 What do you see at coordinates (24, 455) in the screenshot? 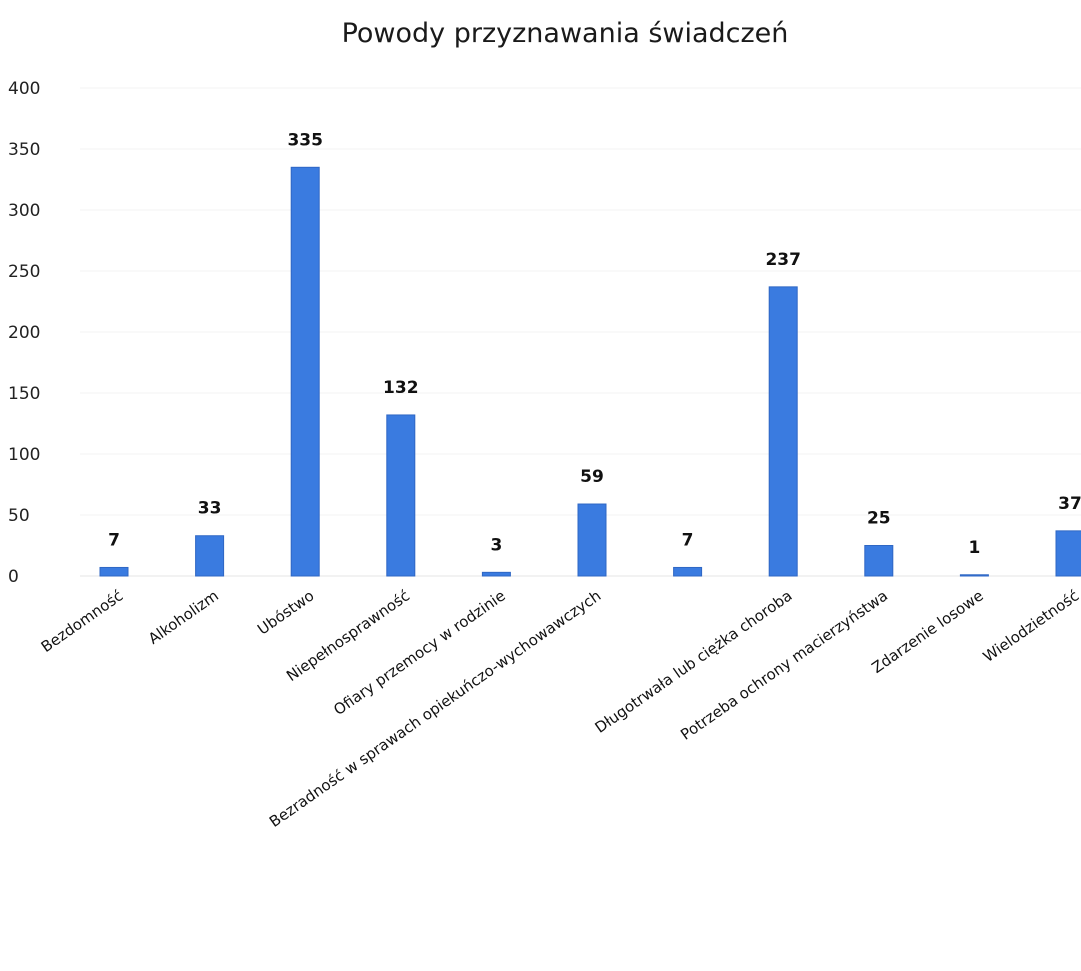
I see `y-tick-label: 100` at bounding box center [24, 455].